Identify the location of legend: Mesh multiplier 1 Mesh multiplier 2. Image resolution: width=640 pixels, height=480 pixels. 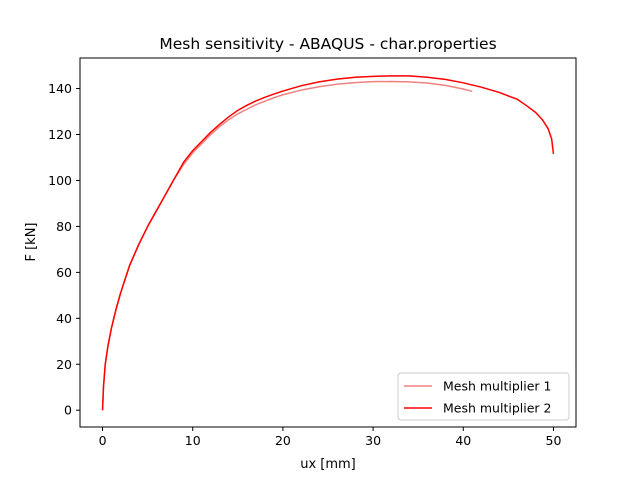
(483, 396).